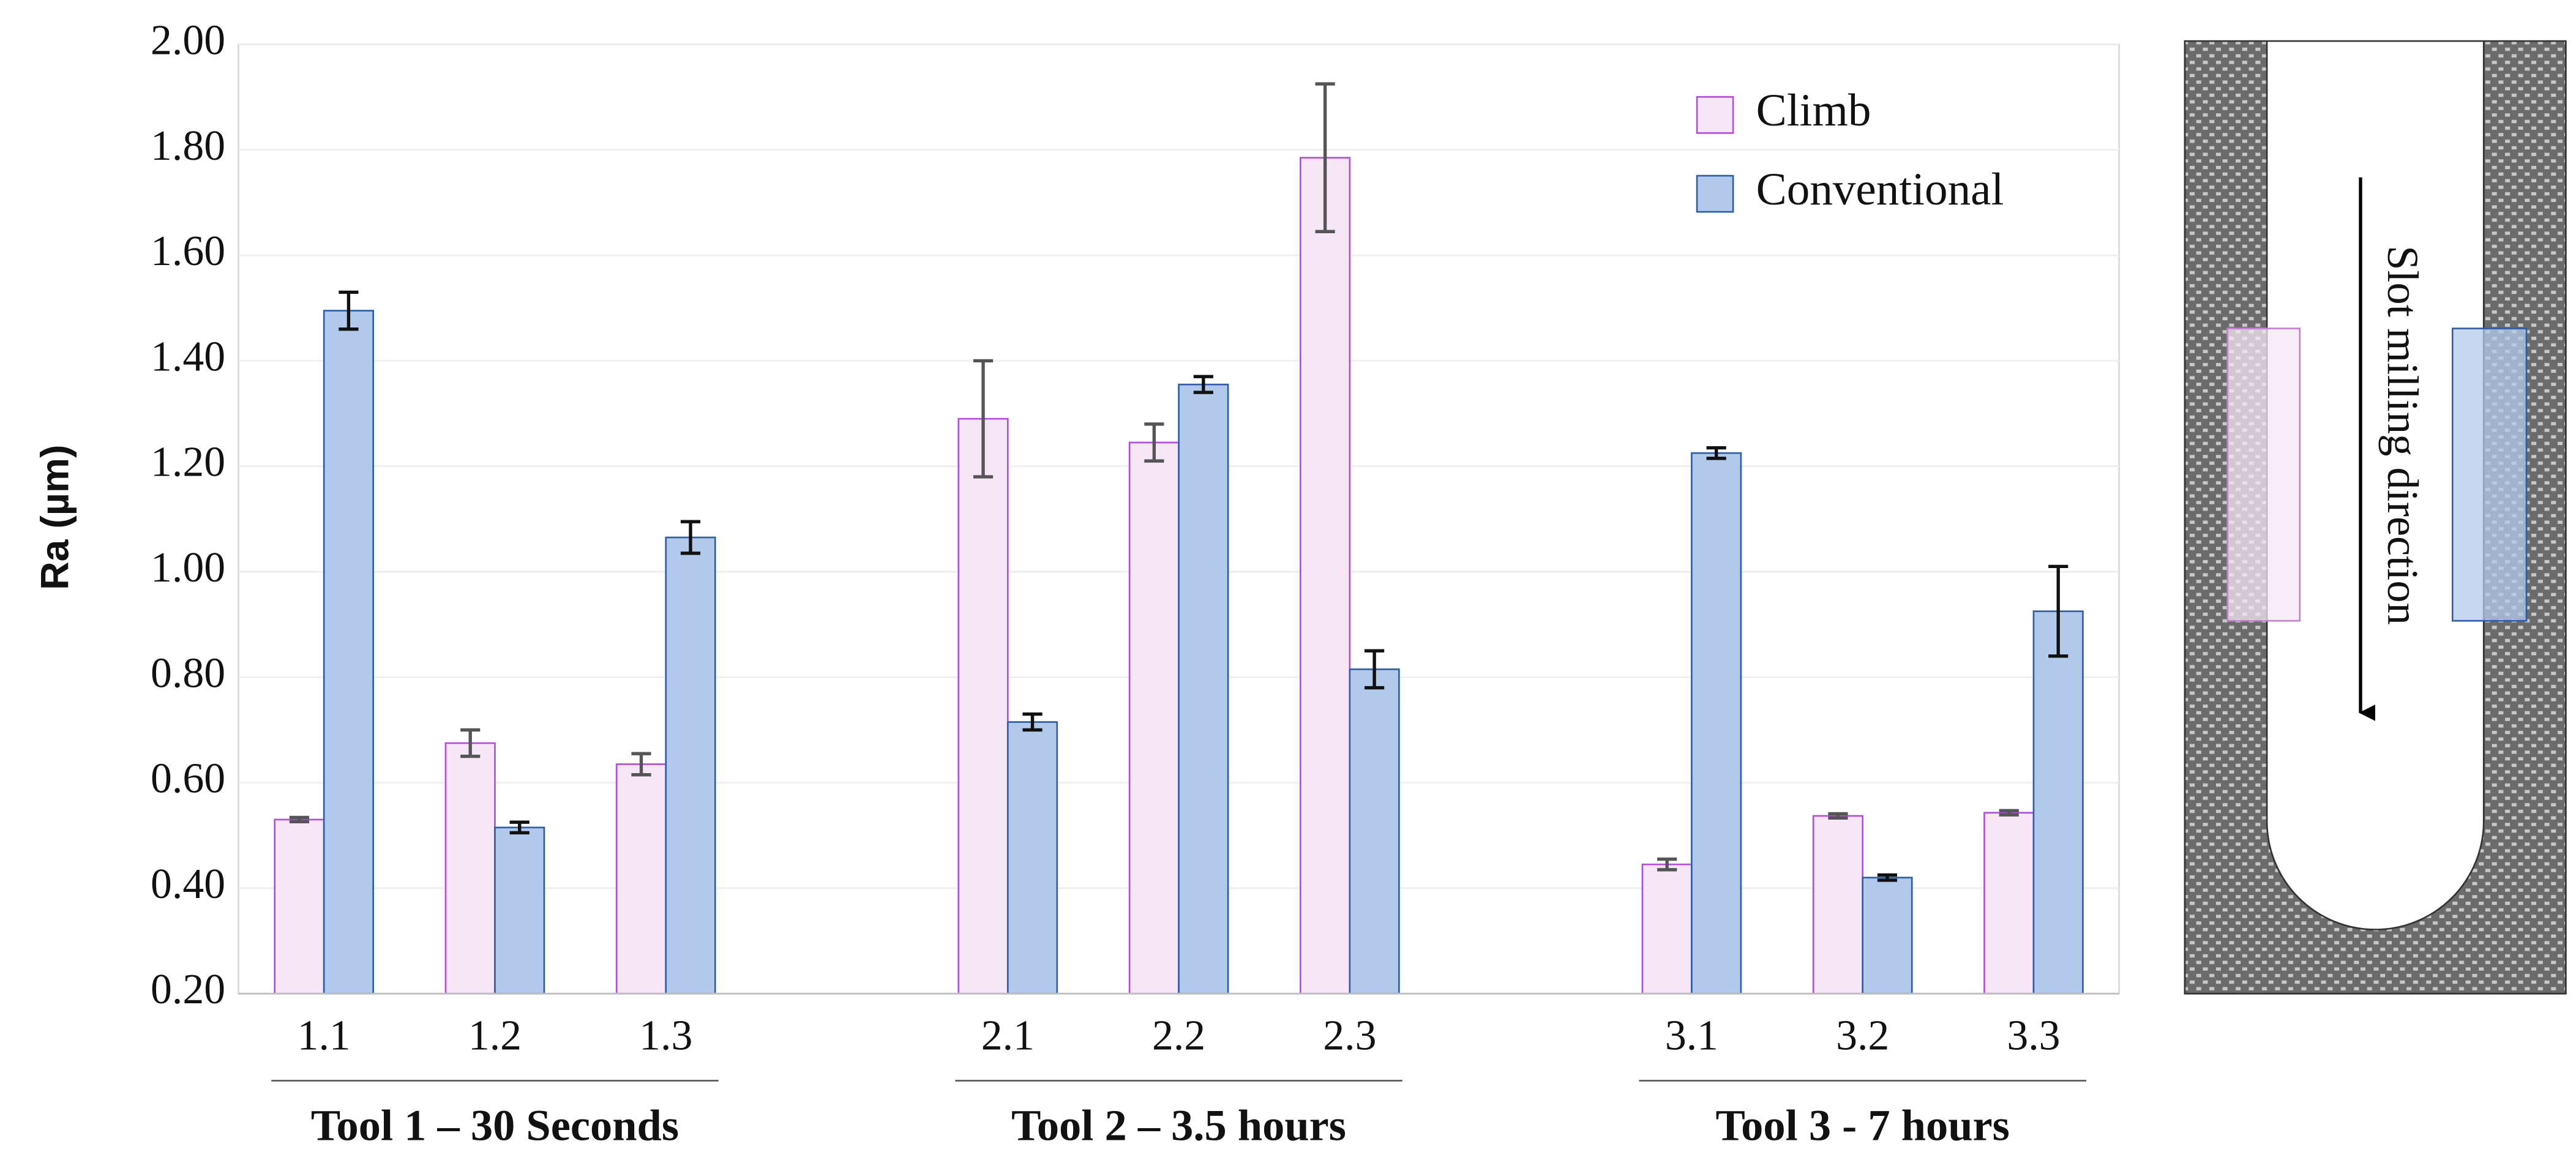 The width and height of the screenshot is (2576, 1171). What do you see at coordinates (495, 1035) in the screenshot?
I see `x-tick-label: 1.2` at bounding box center [495, 1035].